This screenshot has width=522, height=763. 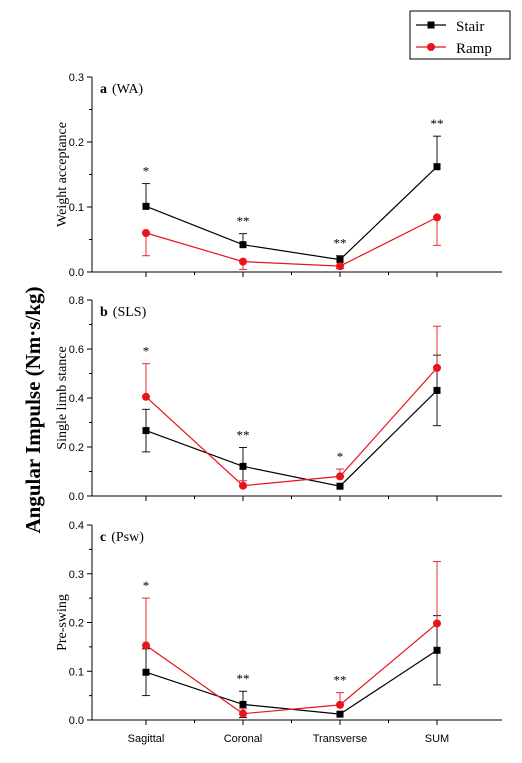 I want to click on x-tick-label: Sagittal, so click(x=146, y=739).